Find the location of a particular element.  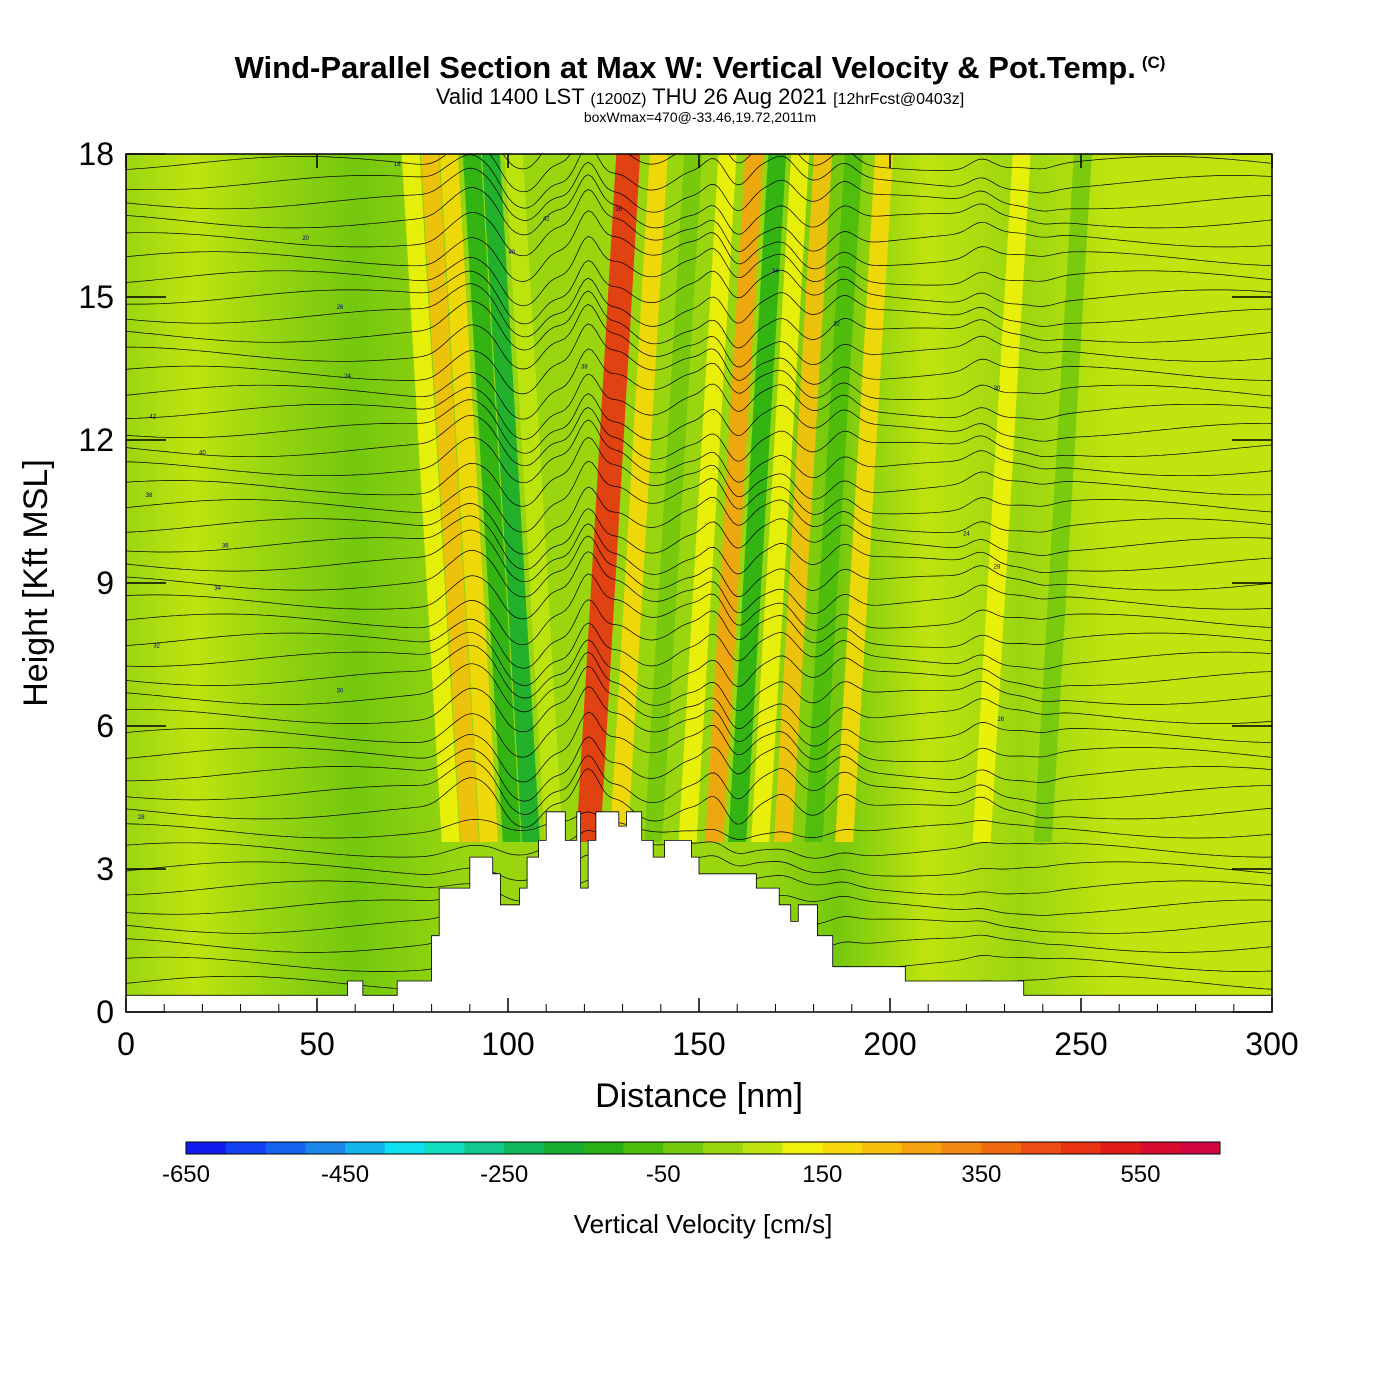

colorbar-frame is located at coordinates (703, 1148).